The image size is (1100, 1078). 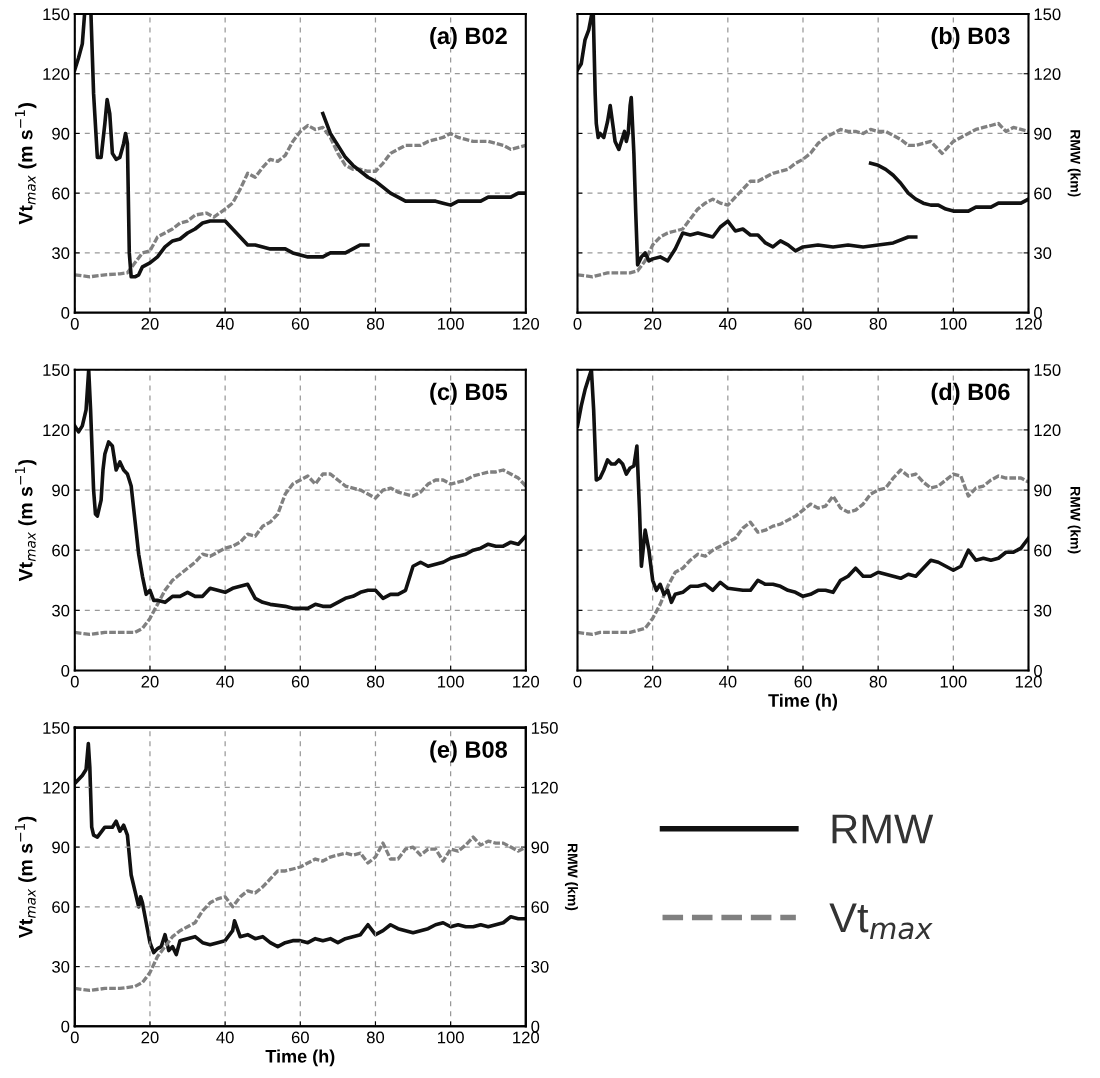 I want to click on legend-label: Vt$_{max}$, so click(x=881, y=921).